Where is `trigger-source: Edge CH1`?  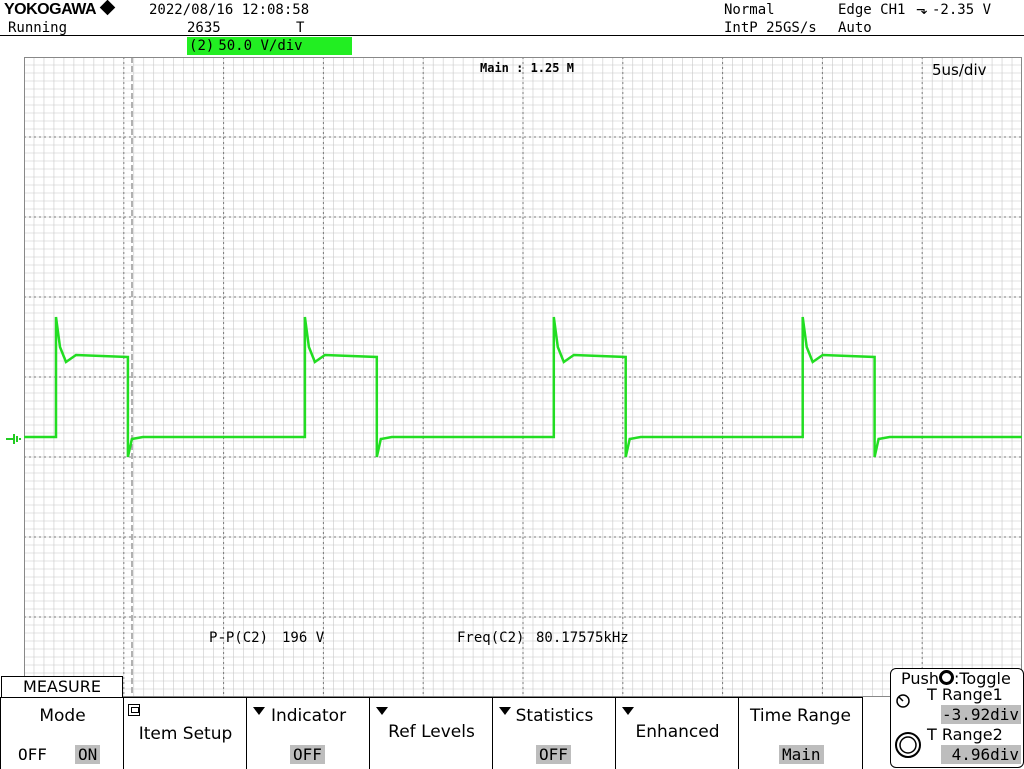 trigger-source: Edge CH1 is located at coordinates (872, 10).